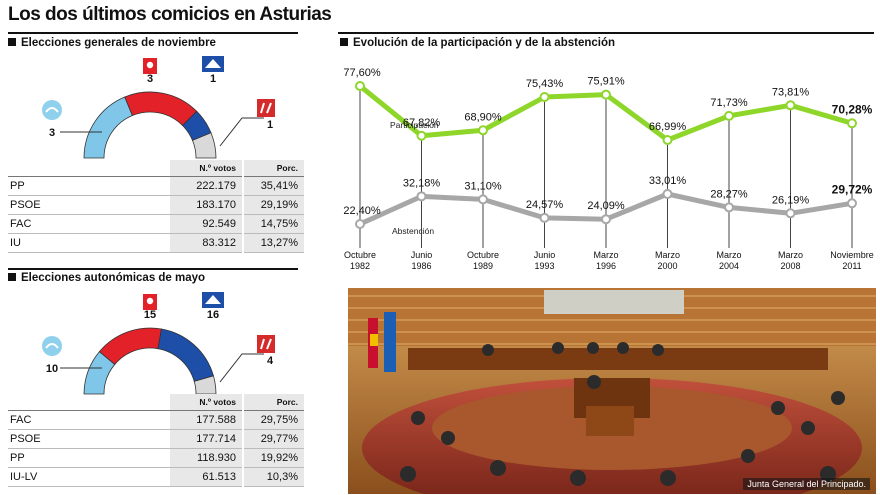  What do you see at coordinates (156, 477) in the screenshot?
I see `table-row: IU-LV 61.513 10,3%` at bounding box center [156, 477].